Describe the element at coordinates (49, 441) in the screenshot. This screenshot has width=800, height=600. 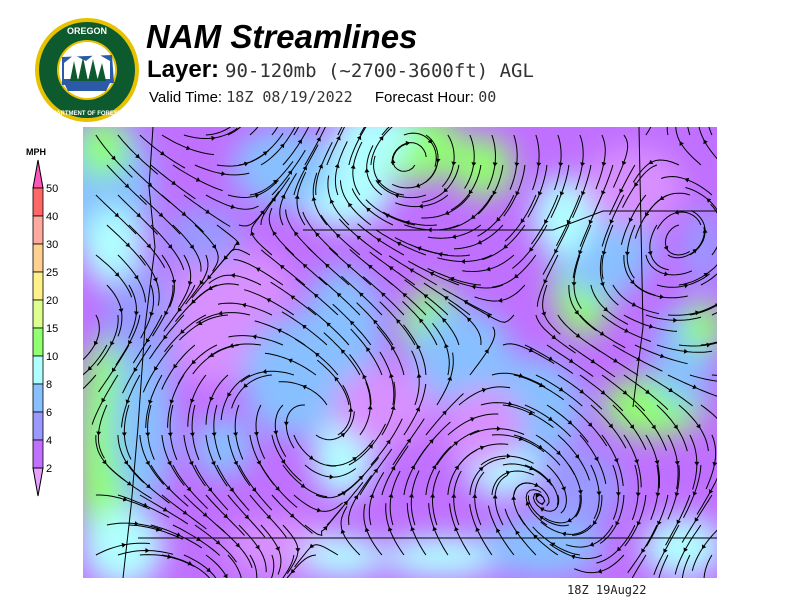
I see `legend-label: 4` at that location.